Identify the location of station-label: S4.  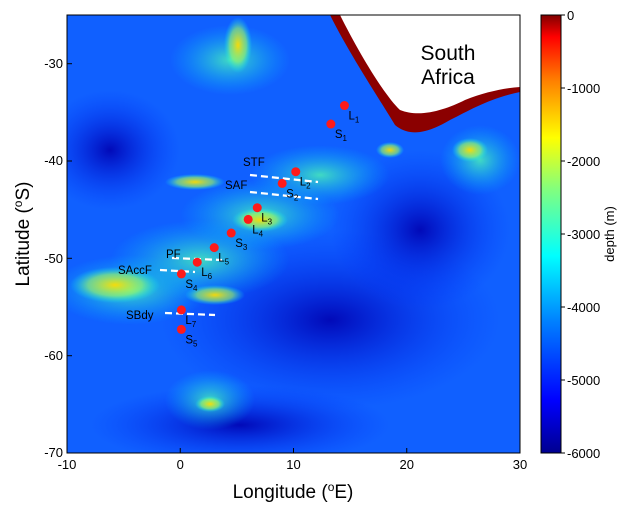
(191, 286).